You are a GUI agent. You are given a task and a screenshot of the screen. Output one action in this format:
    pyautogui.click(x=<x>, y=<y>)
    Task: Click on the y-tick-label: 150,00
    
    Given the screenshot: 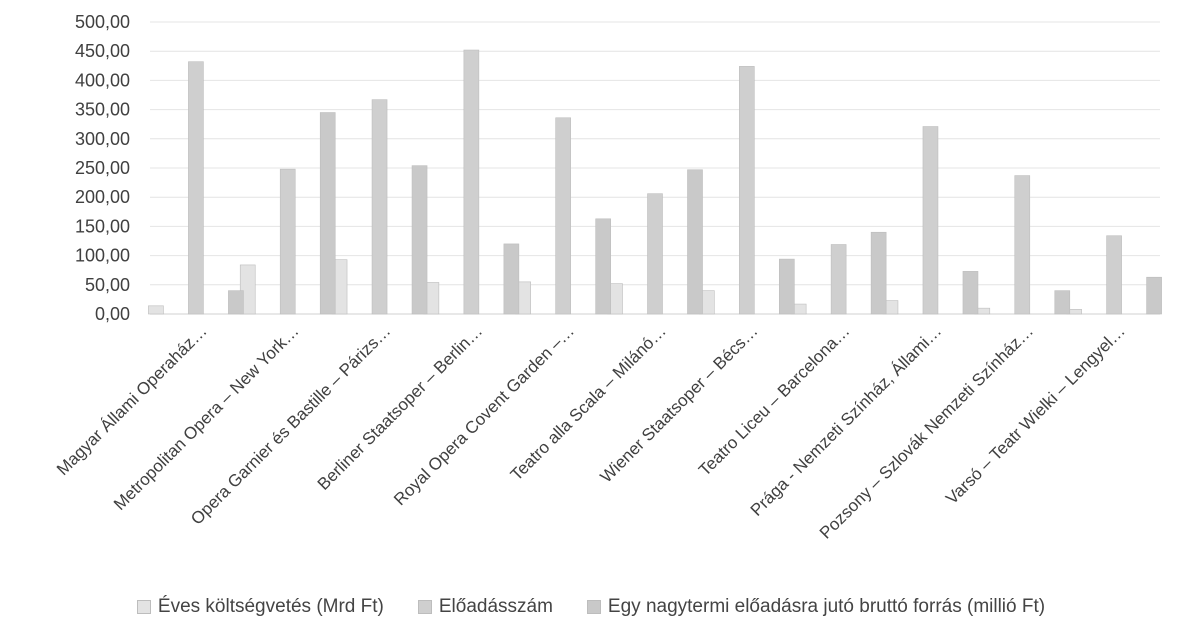 What is the action you would take?
    pyautogui.click(x=102, y=226)
    